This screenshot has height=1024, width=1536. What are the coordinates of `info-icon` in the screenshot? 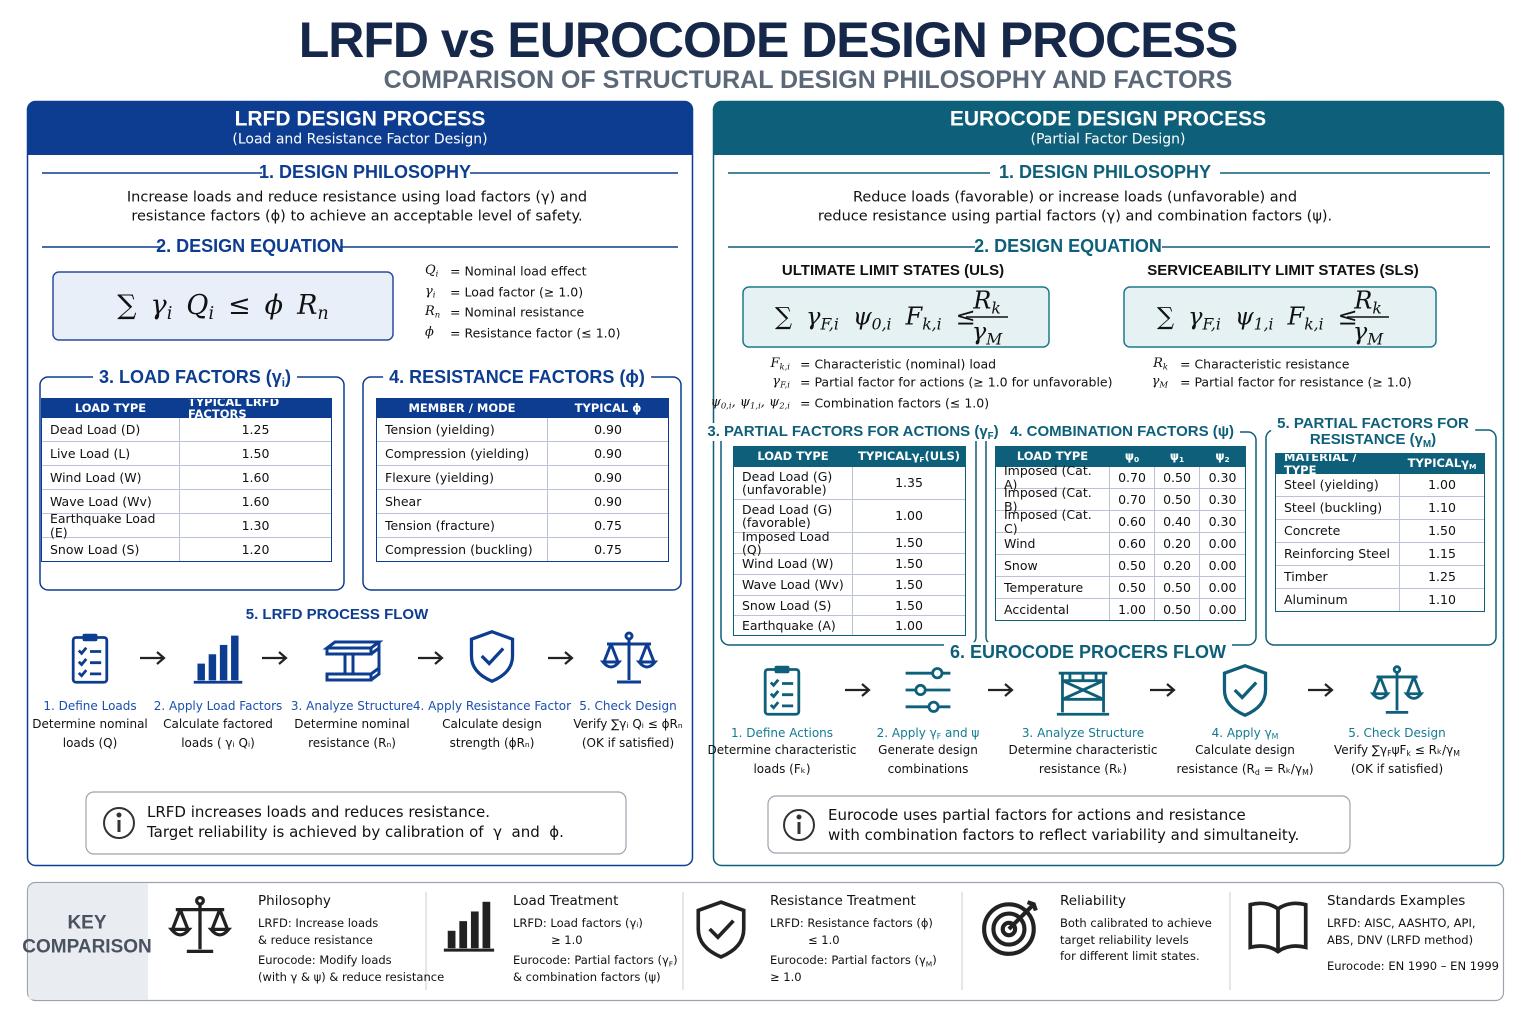 It's located at (119, 823).